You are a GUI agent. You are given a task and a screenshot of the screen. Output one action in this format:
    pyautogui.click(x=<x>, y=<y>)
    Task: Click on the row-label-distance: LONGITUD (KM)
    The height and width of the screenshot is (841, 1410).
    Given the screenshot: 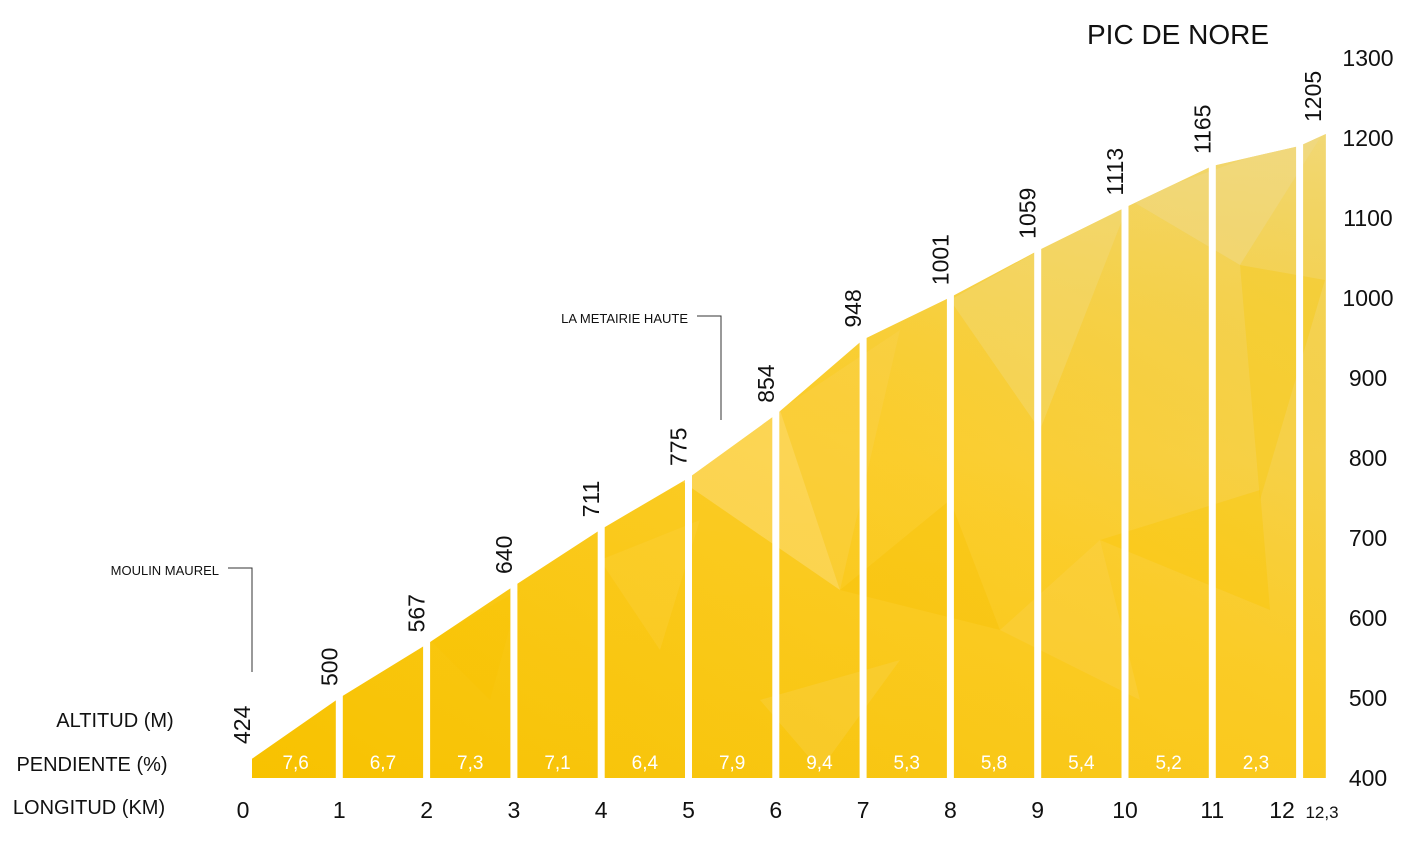 What is the action you would take?
    pyautogui.click(x=89, y=808)
    